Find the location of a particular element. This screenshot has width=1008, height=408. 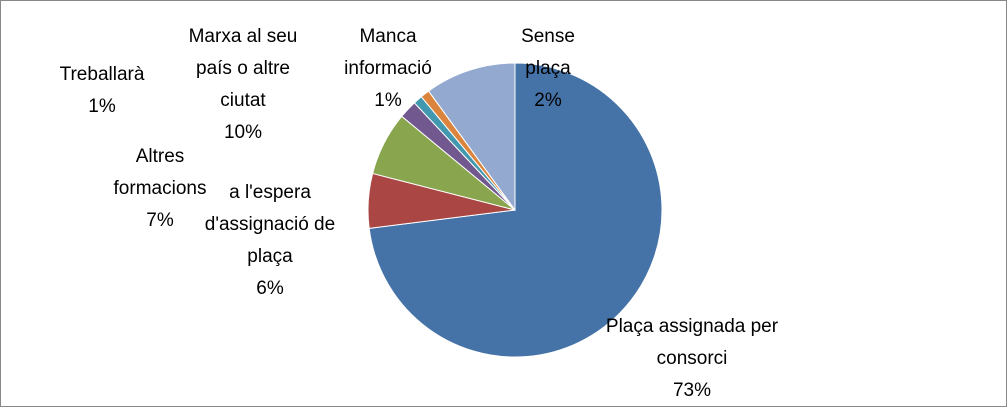

pie-slice is located at coordinates (471, 137).